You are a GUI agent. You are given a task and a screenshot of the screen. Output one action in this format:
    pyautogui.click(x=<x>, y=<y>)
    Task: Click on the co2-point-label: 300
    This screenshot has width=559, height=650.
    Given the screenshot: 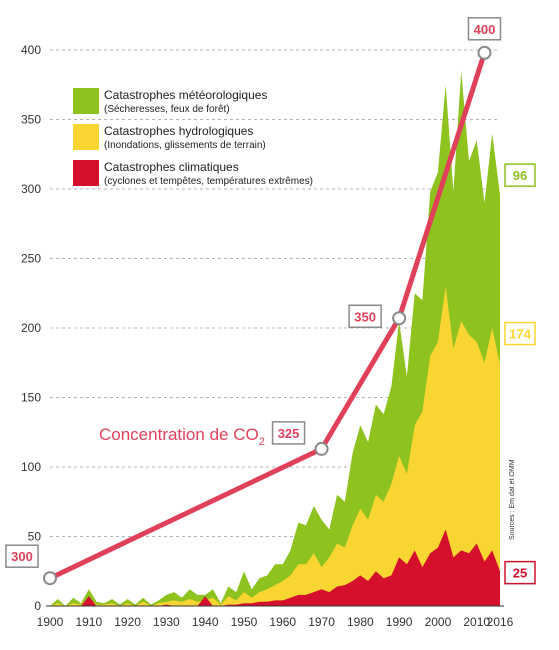 What is the action you would take?
    pyautogui.click(x=22, y=556)
    